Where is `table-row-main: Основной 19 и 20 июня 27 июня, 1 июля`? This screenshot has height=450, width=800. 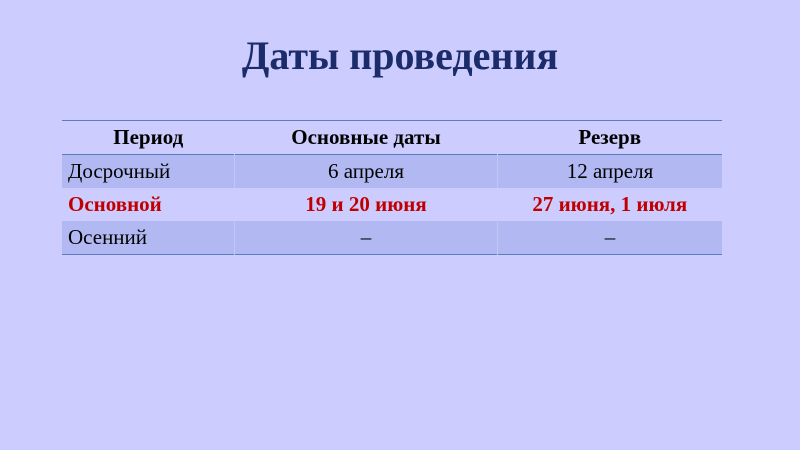
table-row-main: Основной 19 и 20 июня 27 июня, 1 июля is located at coordinates (392, 204).